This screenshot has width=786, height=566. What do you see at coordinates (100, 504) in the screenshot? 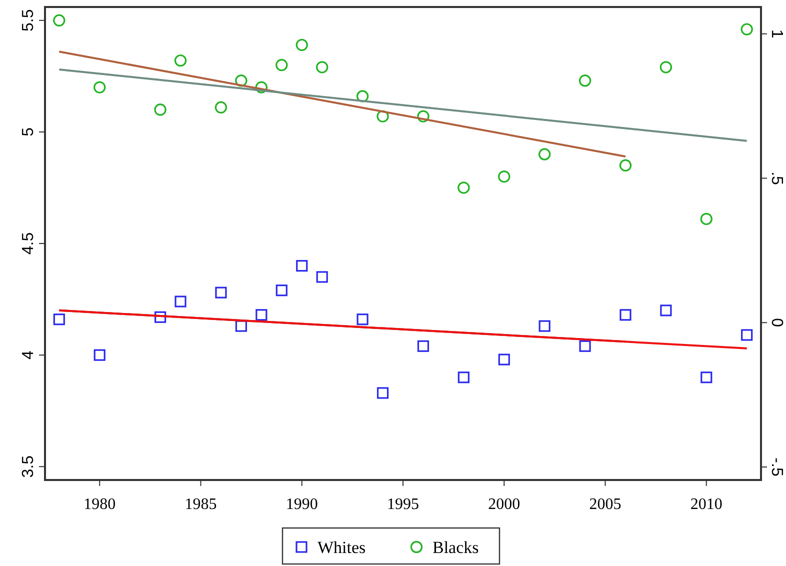
I see `x-tick-label: 1980` at bounding box center [100, 504].